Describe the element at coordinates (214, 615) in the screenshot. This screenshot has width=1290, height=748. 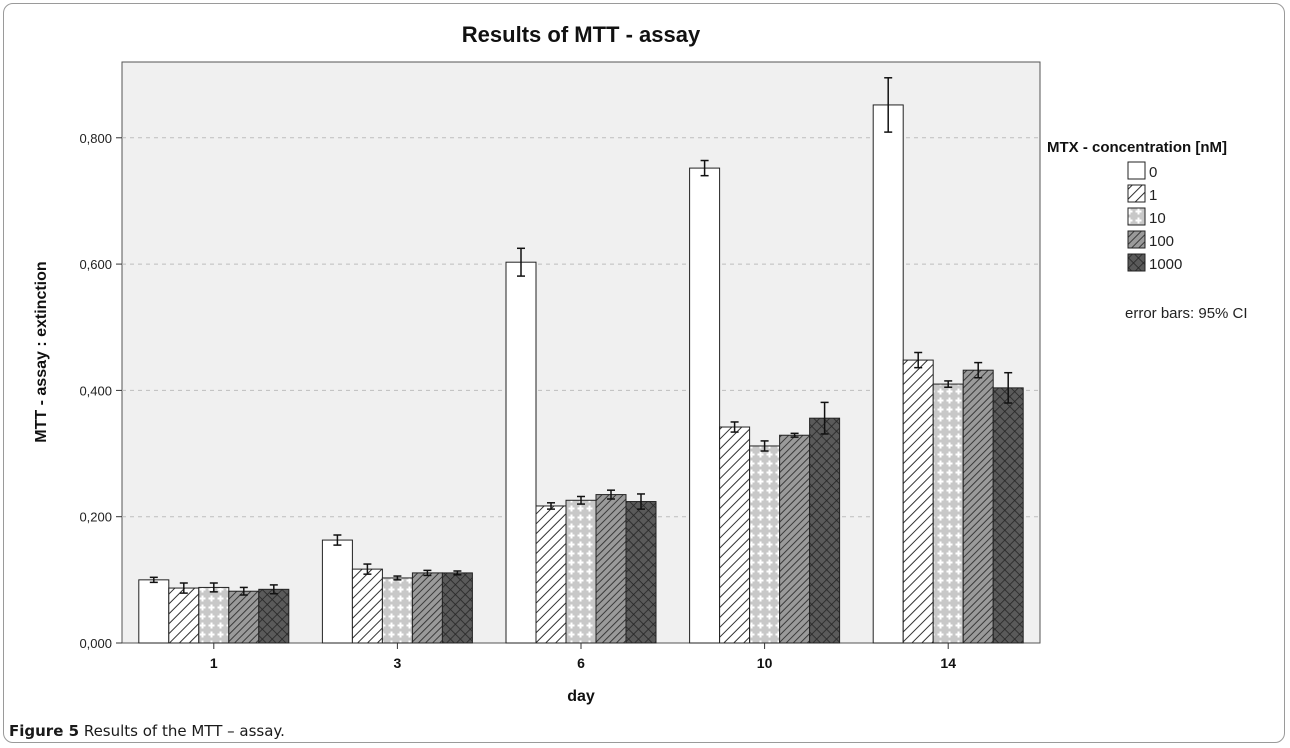
I see `bar-day1-conc10` at that location.